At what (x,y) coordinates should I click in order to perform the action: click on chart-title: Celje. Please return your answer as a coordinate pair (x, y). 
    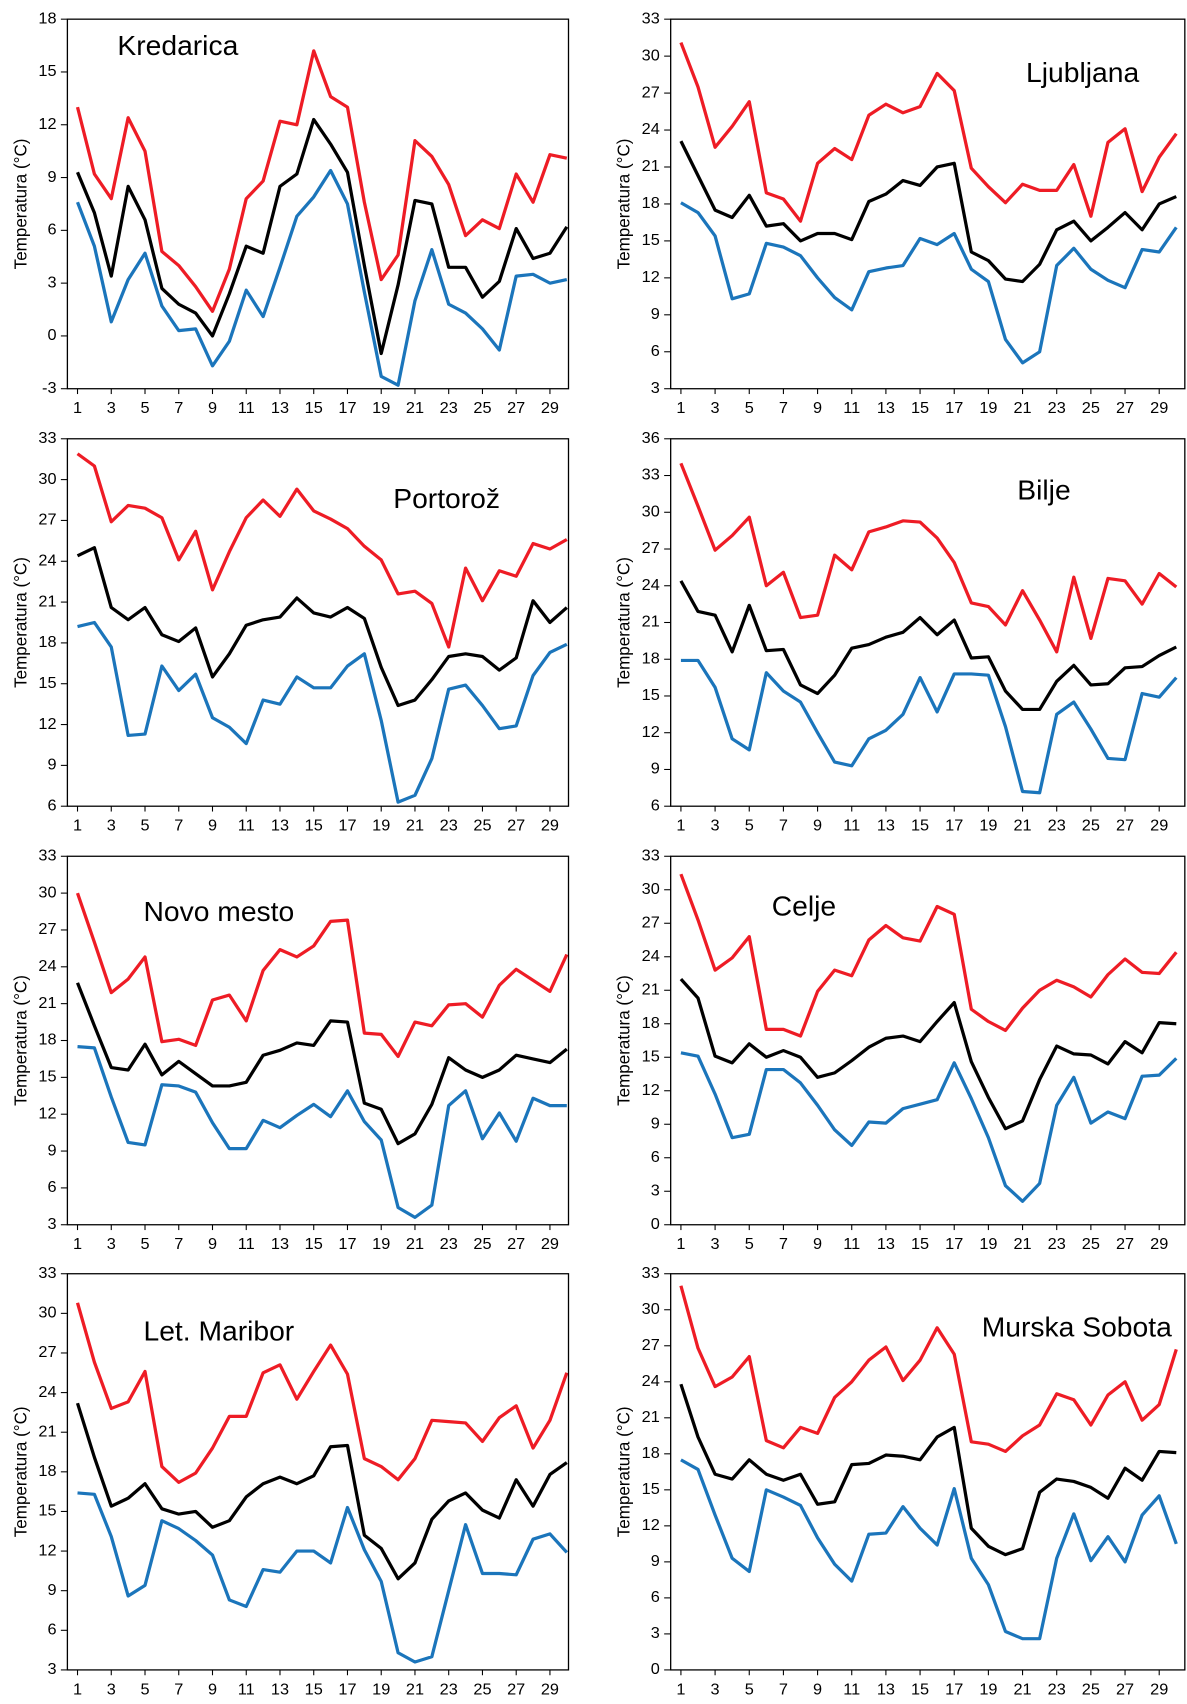
    Looking at the image, I should click on (804, 906).